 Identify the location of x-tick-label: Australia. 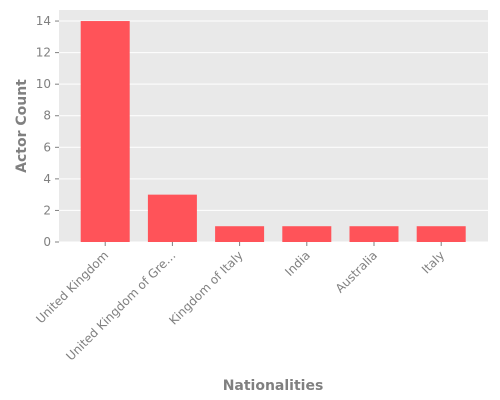
(356, 271).